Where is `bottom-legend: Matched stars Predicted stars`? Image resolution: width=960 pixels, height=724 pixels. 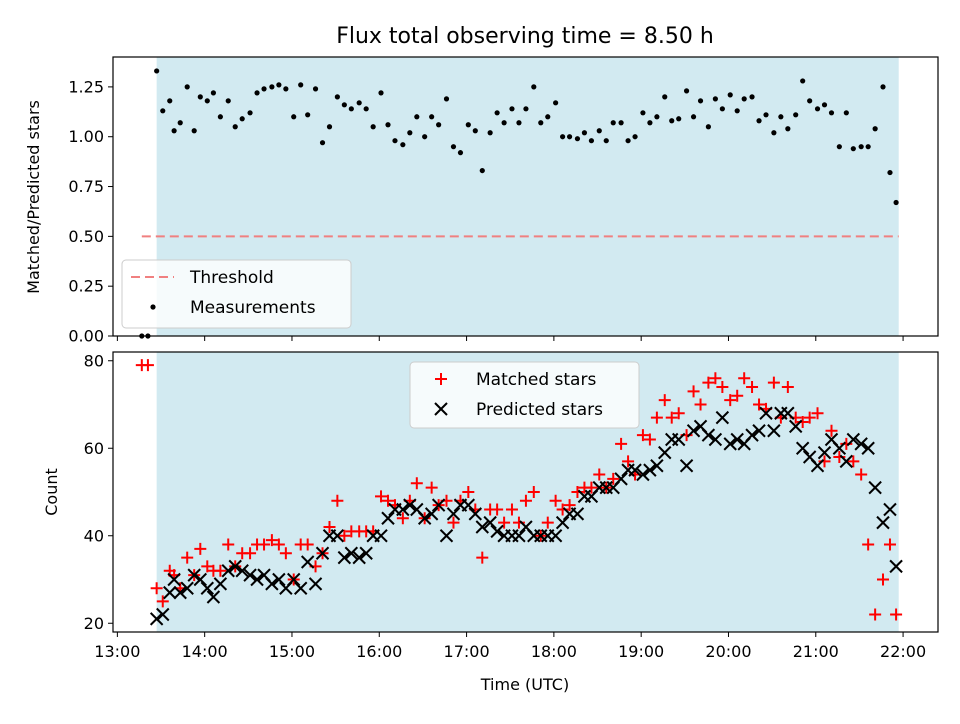 bottom-legend: Matched stars Predicted stars is located at coordinates (524, 395).